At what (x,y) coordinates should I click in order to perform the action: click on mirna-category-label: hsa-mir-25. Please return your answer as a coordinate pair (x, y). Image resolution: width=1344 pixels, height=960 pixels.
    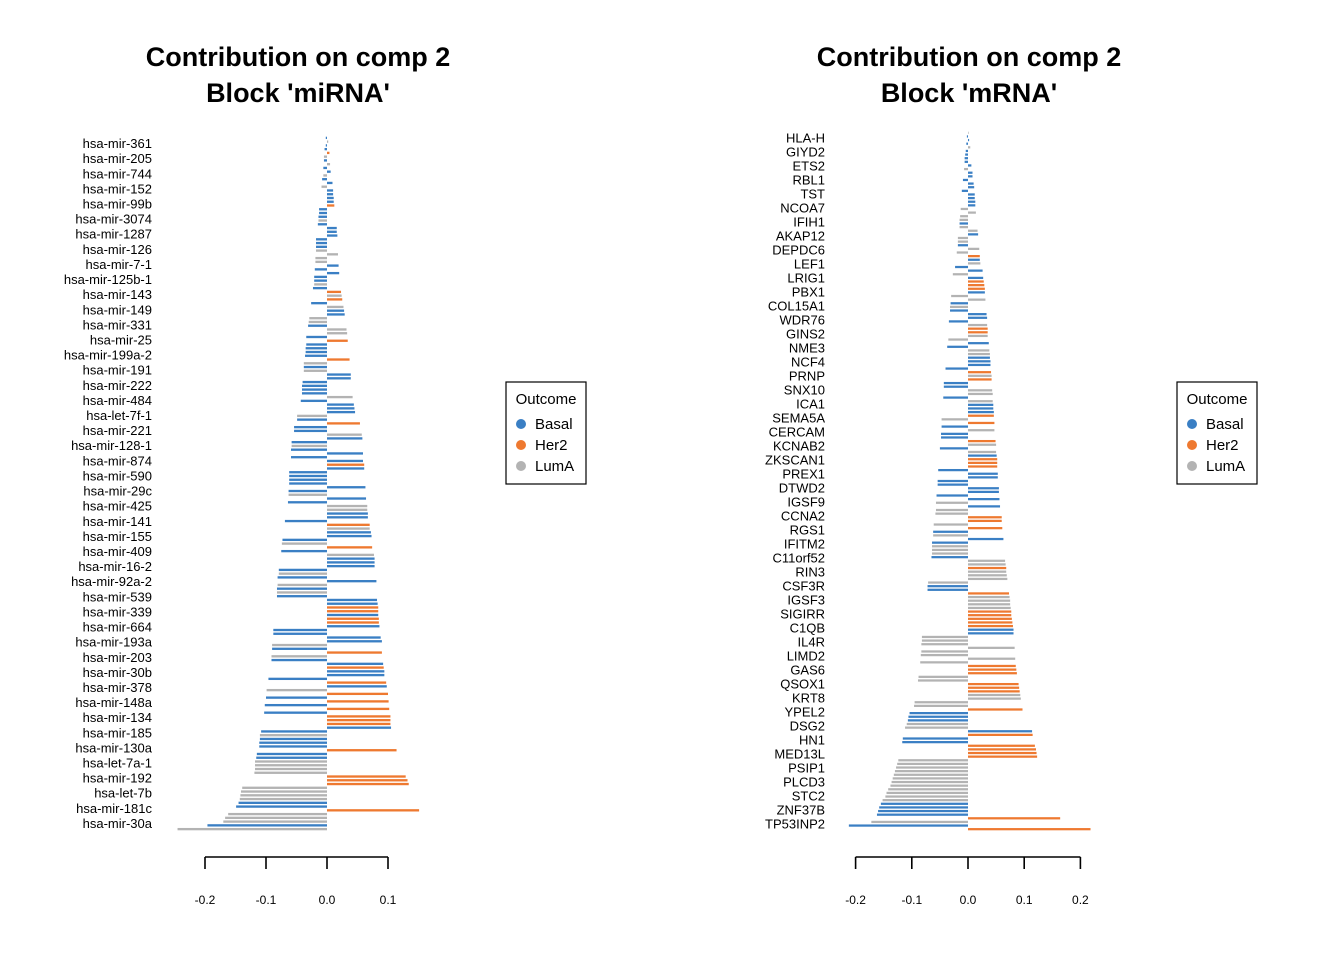
    Looking at the image, I should click on (121, 340).